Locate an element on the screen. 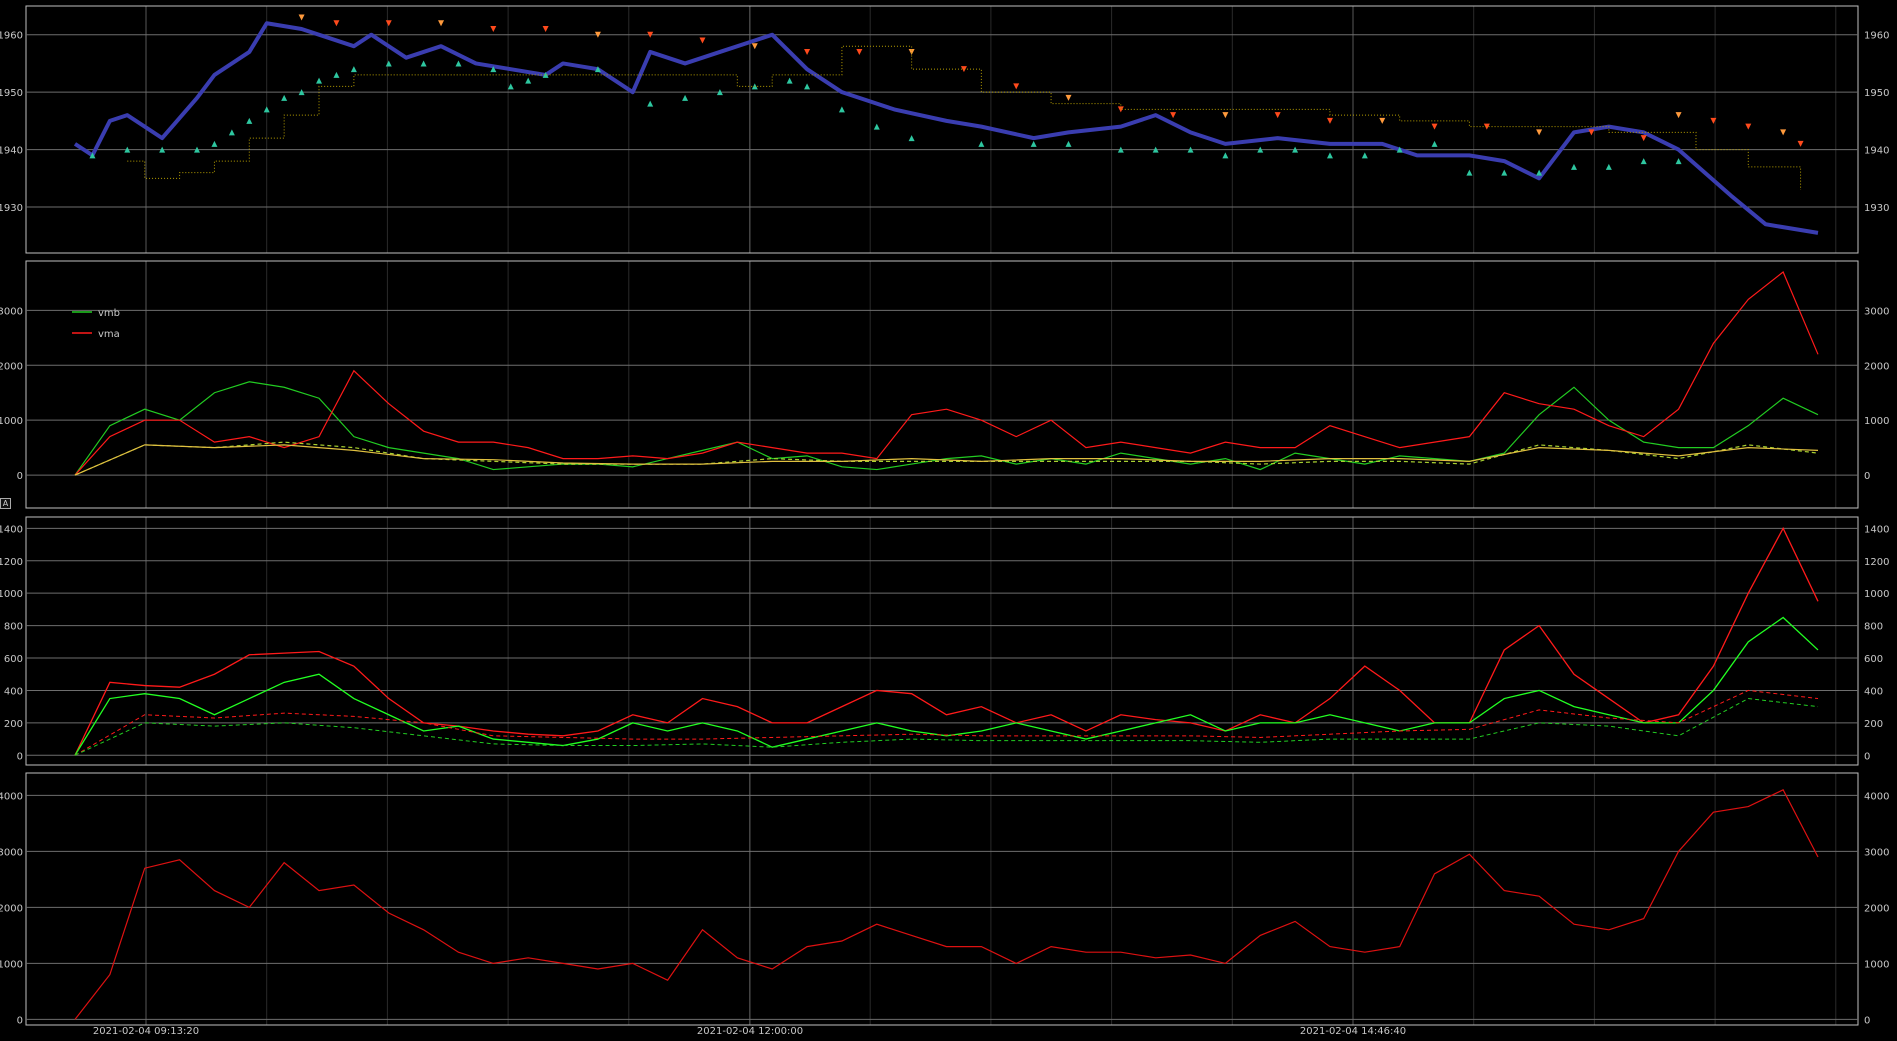 The width and height of the screenshot is (1897, 1041). autoscale-reset-button: A is located at coordinates (5, 503).